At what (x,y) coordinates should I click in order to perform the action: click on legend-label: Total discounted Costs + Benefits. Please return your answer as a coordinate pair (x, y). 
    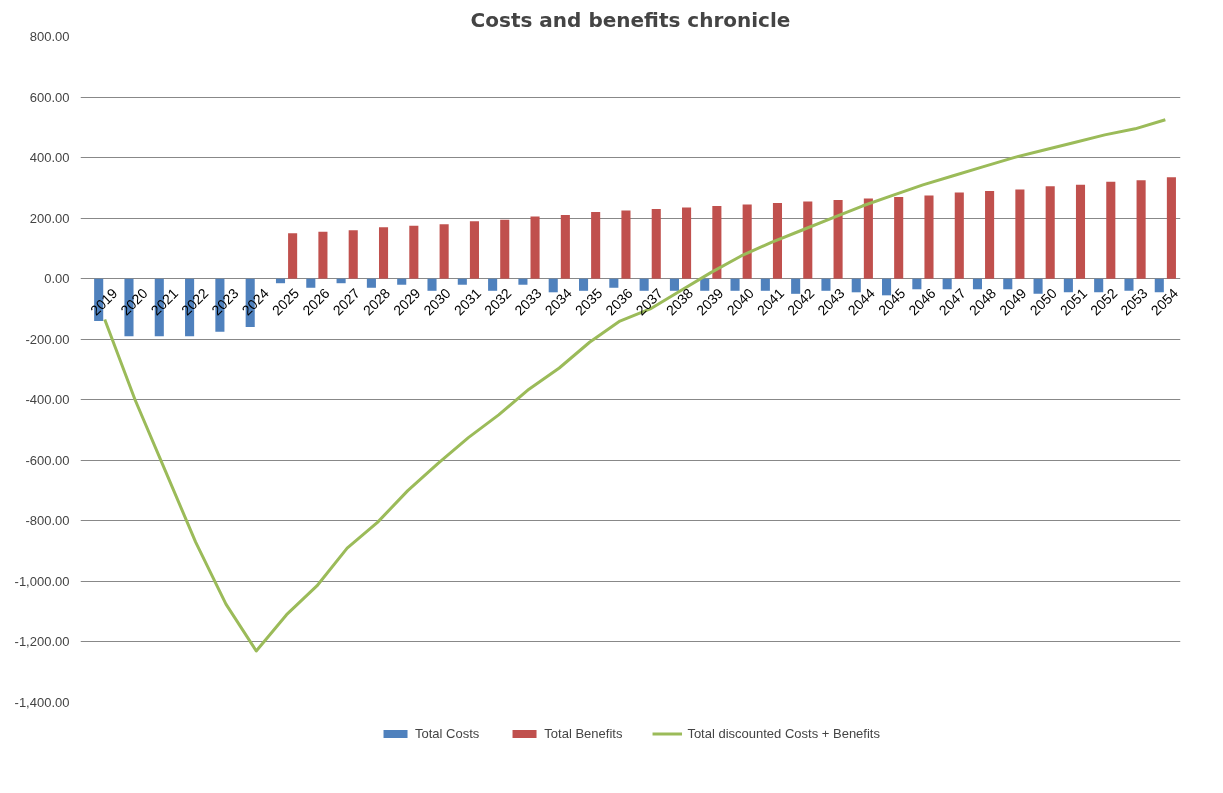
    Looking at the image, I should click on (783, 733).